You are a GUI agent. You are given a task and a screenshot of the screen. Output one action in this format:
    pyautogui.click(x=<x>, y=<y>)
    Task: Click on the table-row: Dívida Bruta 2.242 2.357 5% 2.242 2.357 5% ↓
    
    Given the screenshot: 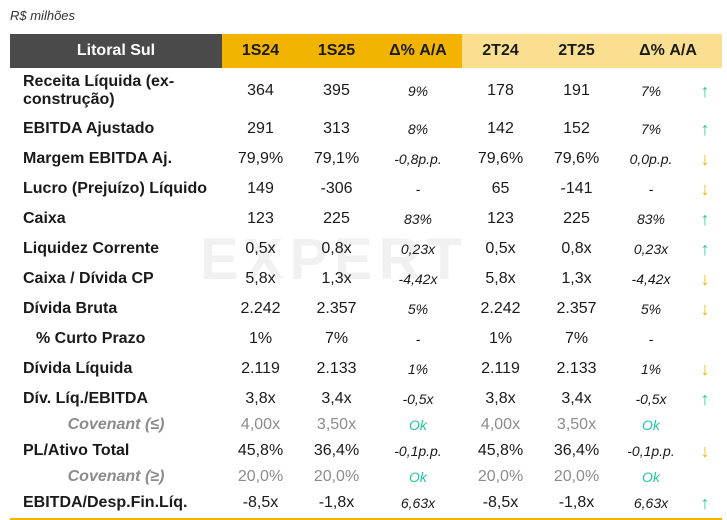 What is the action you would take?
    pyautogui.click(x=366, y=309)
    